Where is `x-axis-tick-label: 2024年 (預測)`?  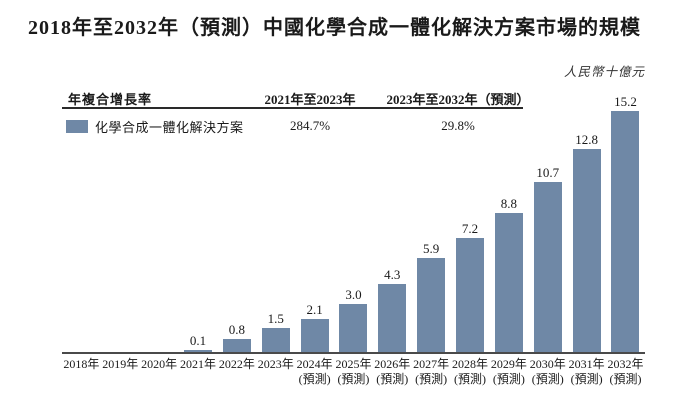
x-axis-tick-label: 2024年 (預測) is located at coordinates (314, 371).